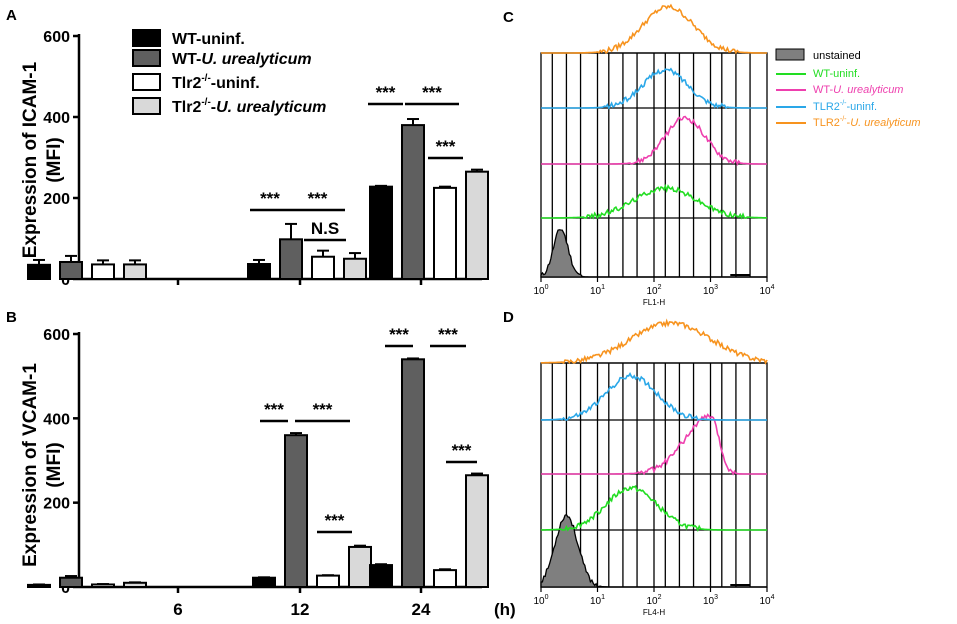  What do you see at coordinates (216, 82) in the screenshot?
I see `legend-label: Tlr2-/--uninf.` at bounding box center [216, 82].